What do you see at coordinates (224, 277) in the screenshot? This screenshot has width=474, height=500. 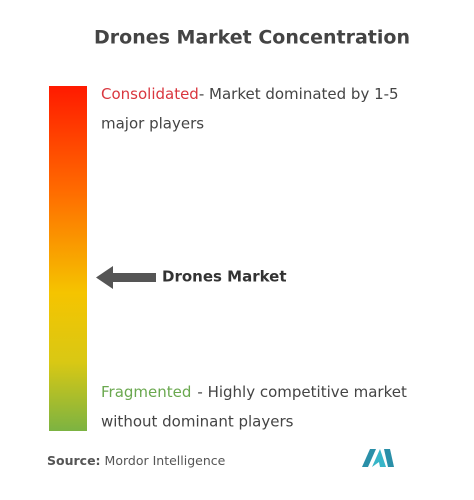 I see `market-label: Drones Market` at bounding box center [224, 277].